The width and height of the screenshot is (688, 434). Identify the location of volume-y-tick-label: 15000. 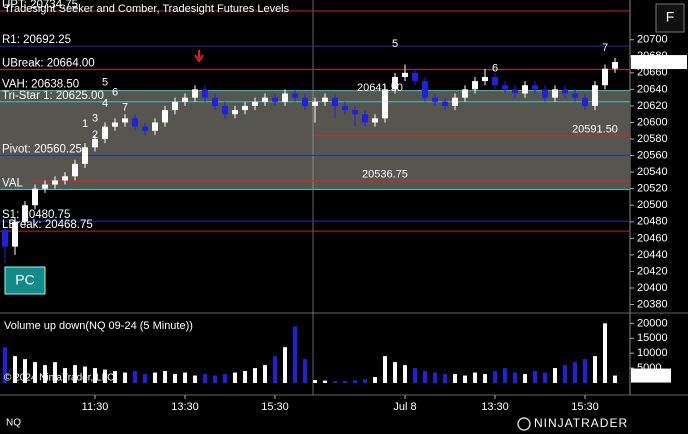
(652, 338).